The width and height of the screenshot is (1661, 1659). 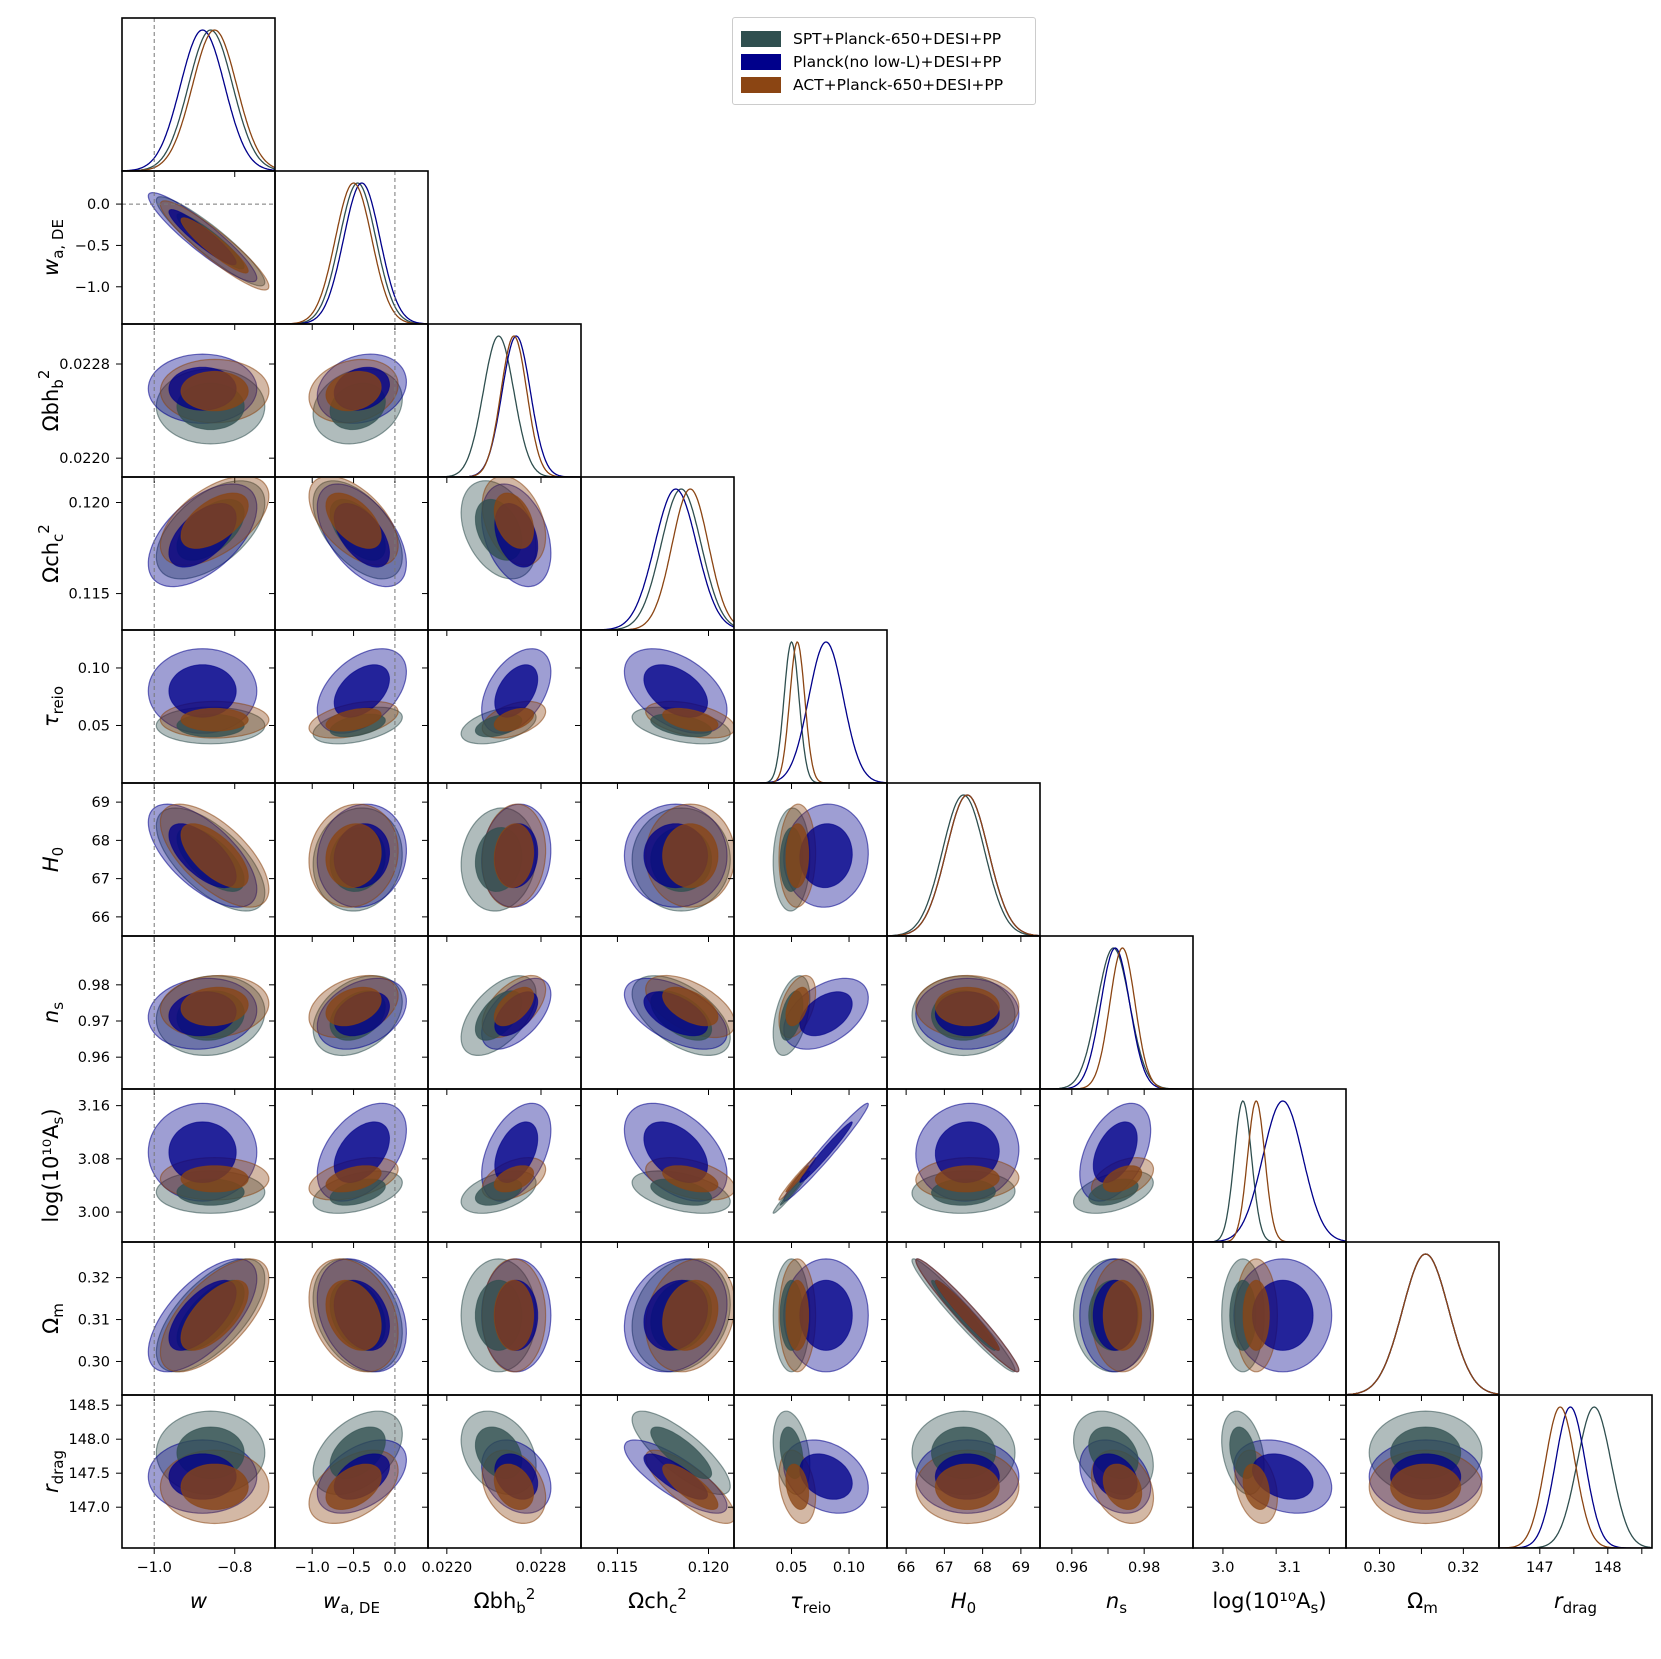 What do you see at coordinates (53, 1012) in the screenshot?
I see `y-axis-label-ns: ns` at bounding box center [53, 1012].